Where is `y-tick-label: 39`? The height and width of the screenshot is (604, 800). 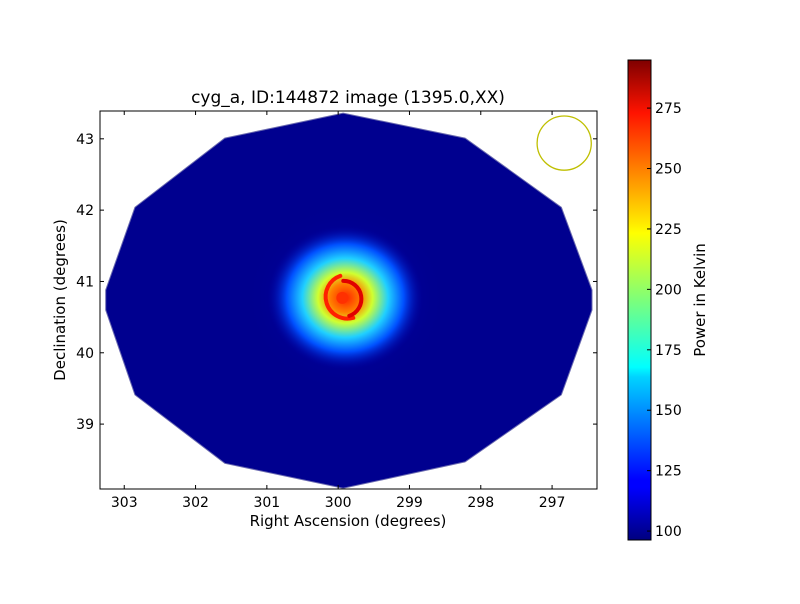 y-tick-label: 39 is located at coordinates (85, 425).